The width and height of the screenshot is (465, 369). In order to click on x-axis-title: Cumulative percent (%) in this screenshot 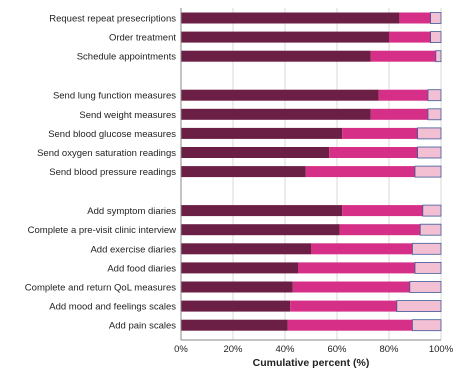, I will do `click(311, 363)`.